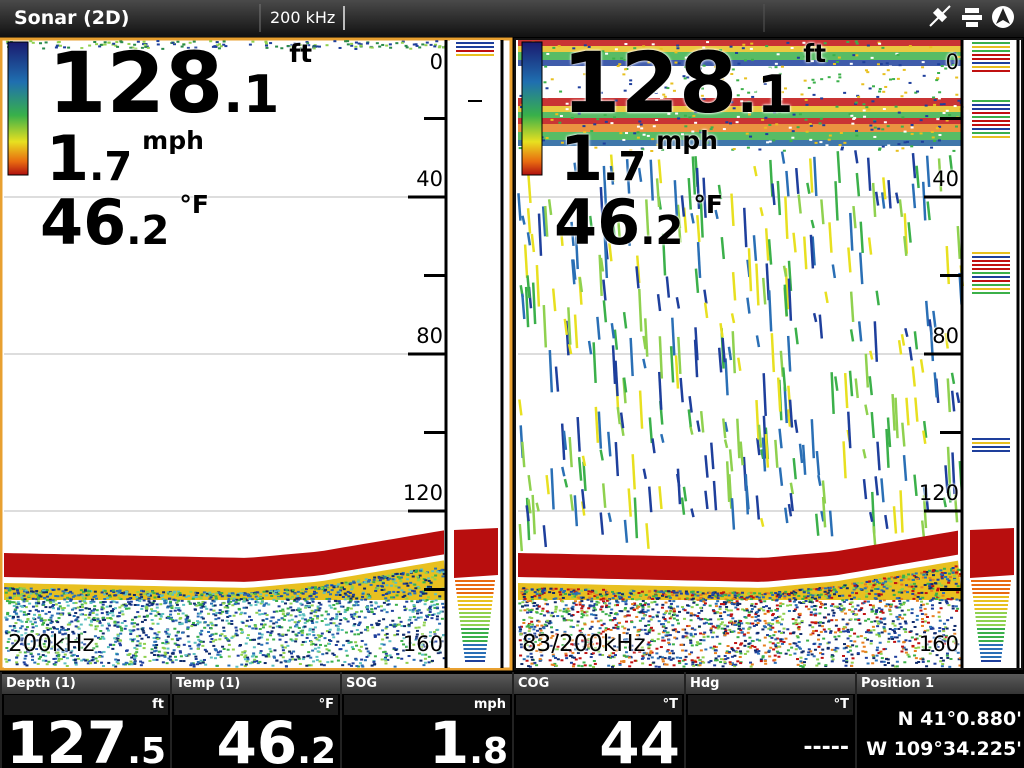 The height and width of the screenshot is (768, 1024). Describe the element at coordinates (512, 18) in the screenshot. I see `header-bar` at that location.